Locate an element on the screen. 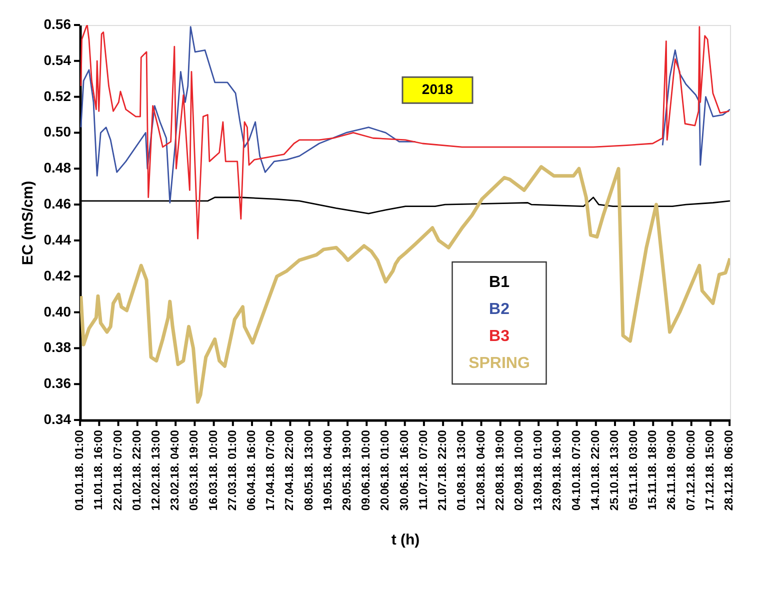 Image resolution: width=762 pixels, height=590 pixels. x-tick-label: 16.03.18. 10:00 is located at coordinates (214, 470).